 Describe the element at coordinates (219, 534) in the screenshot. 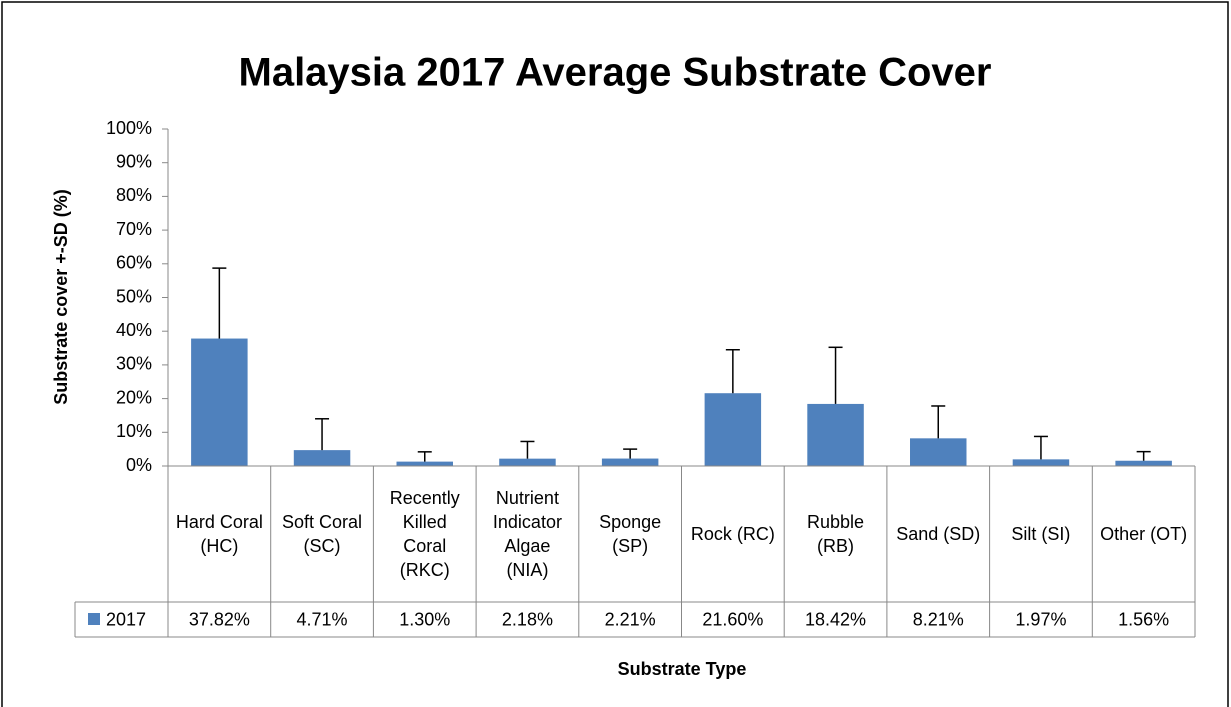

I see `x-tick-label: Hard Coral (HC)` at that location.